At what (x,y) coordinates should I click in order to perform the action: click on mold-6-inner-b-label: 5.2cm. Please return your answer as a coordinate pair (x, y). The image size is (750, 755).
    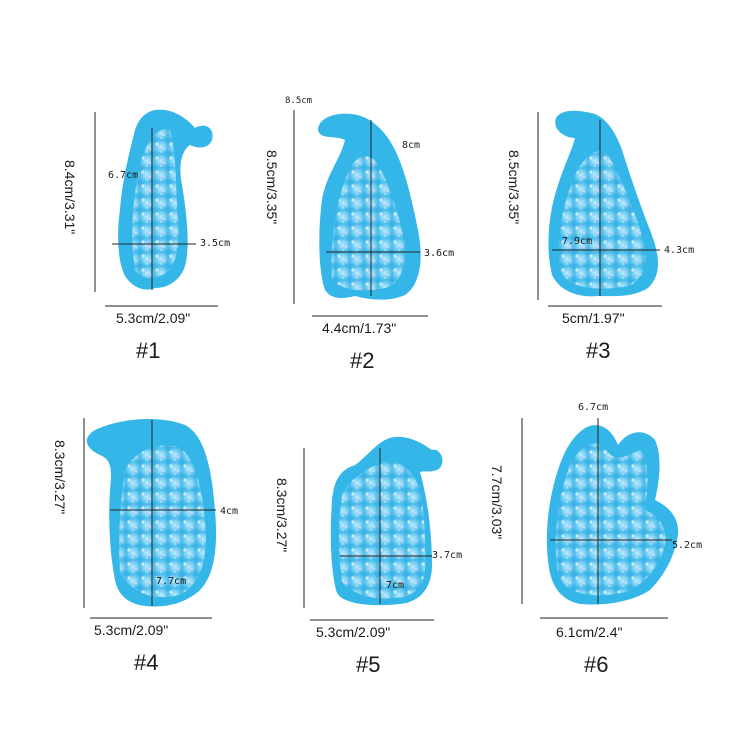
    Looking at the image, I should click on (687, 545).